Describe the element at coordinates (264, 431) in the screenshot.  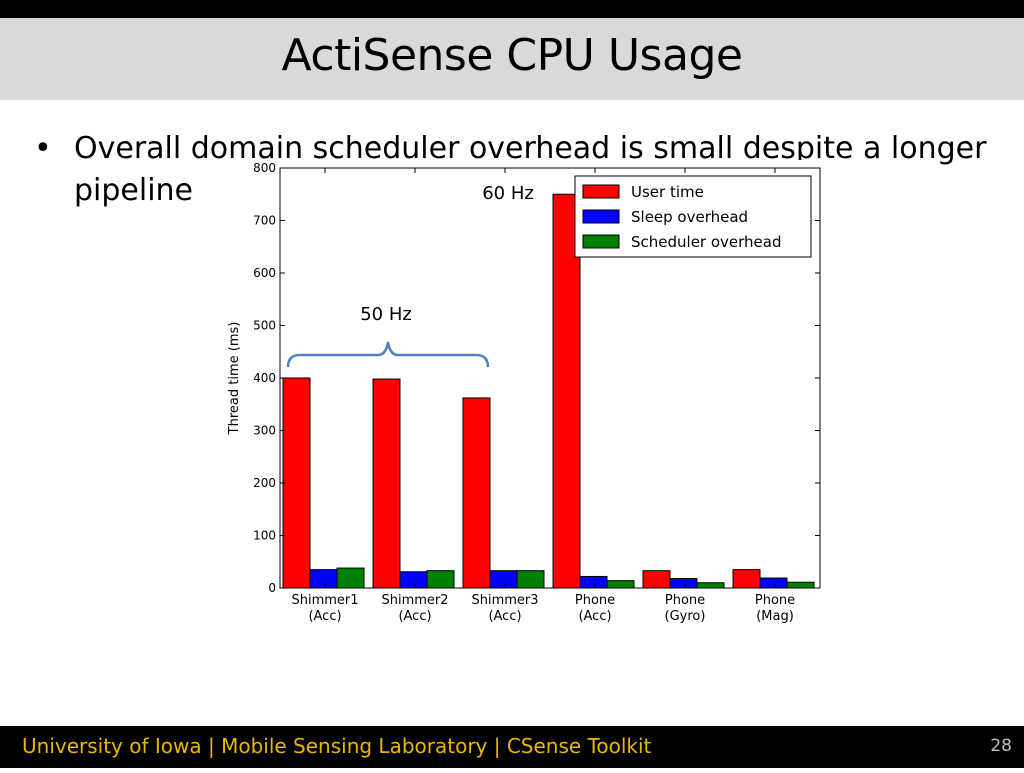
I see `y-tick-label: 300` at that location.